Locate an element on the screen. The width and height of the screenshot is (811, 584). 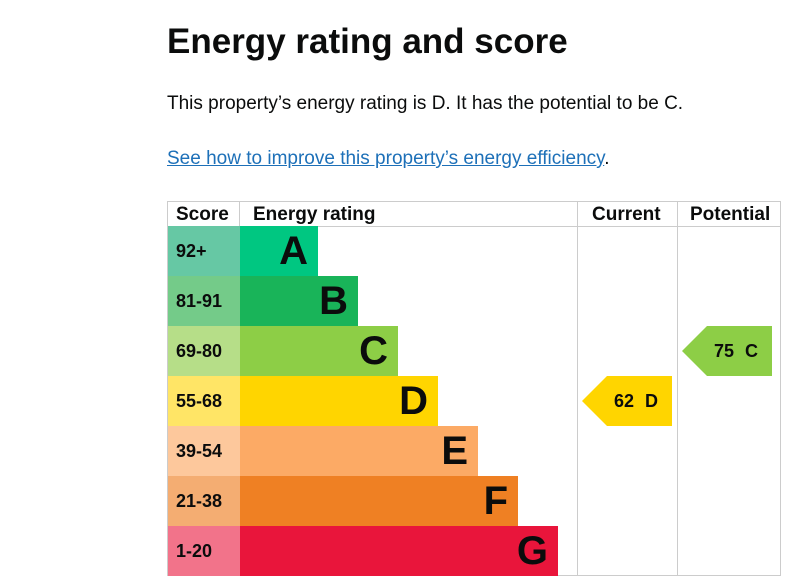
header-score: Score is located at coordinates (202, 214).